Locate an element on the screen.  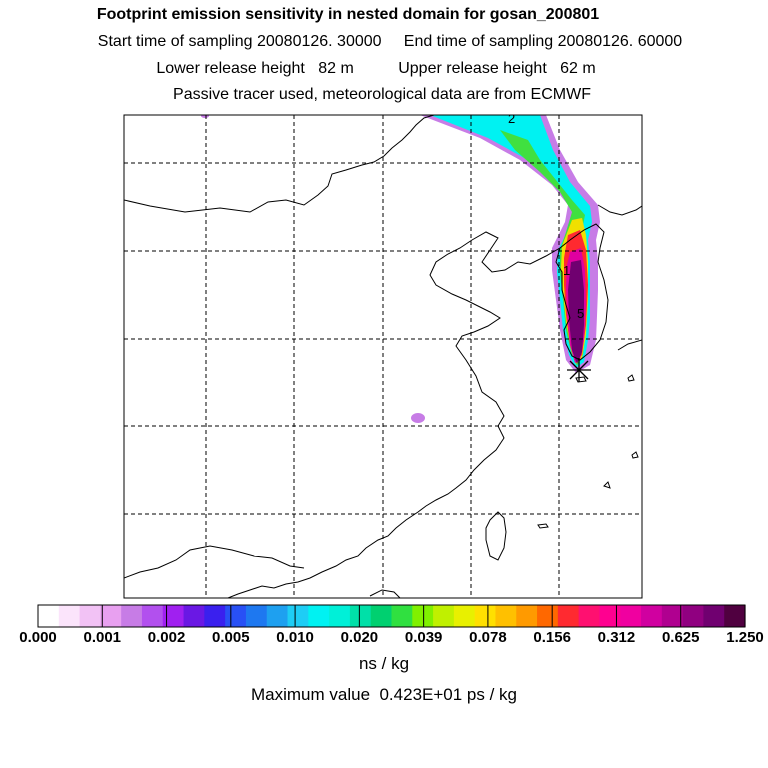
coast-taiwan is located at coordinates (496, 536).